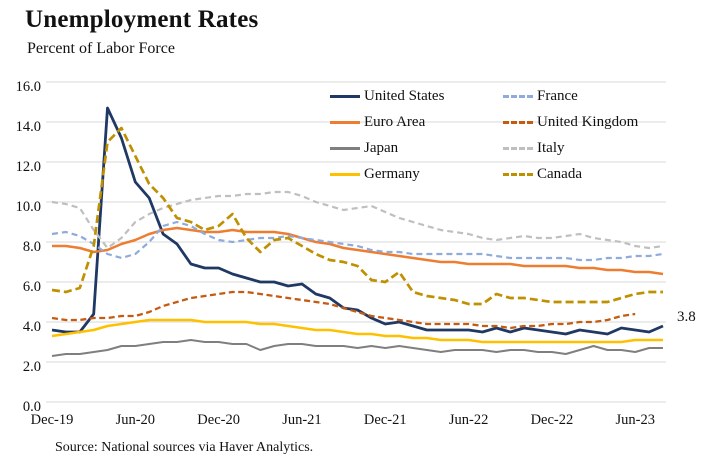 Image resolution: width=720 pixels, height=474 pixels. What do you see at coordinates (518, 174) in the screenshot?
I see `legend-swatch-canada` at bounding box center [518, 174].